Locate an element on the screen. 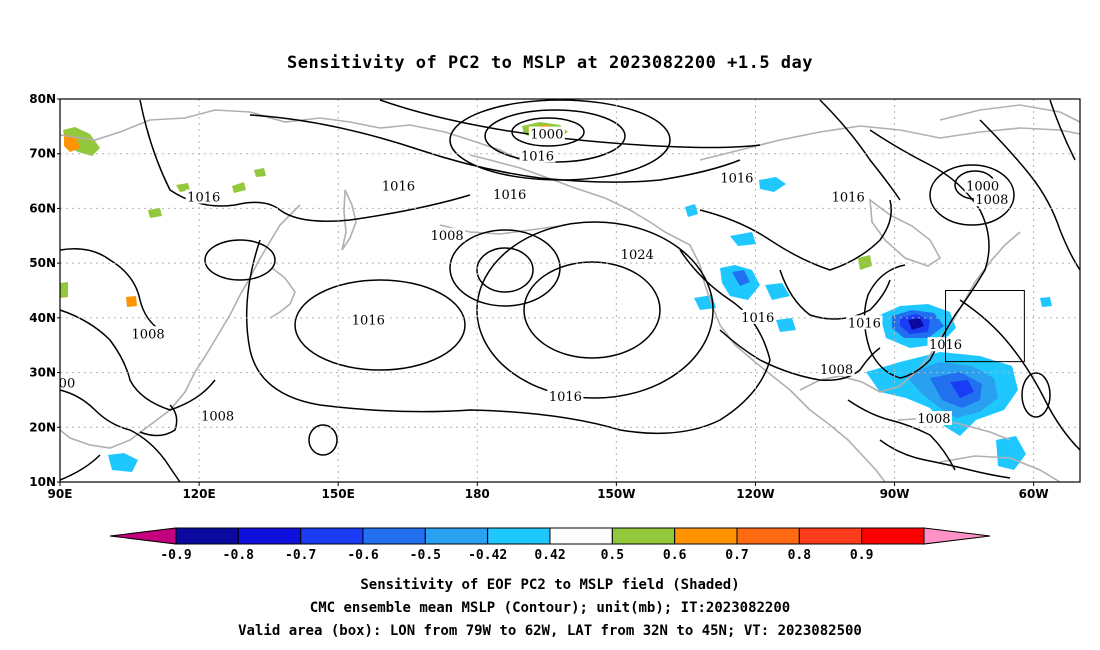 This screenshot has width=1100, height=650. coastline-kamchatka is located at coordinates (349, 220).